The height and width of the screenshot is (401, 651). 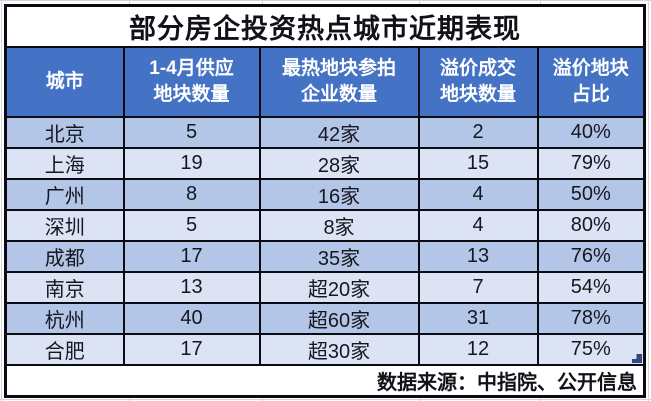 I want to click on table-row-guangzhou: 广州 8 16家 4 50%, so click(x=325, y=194).